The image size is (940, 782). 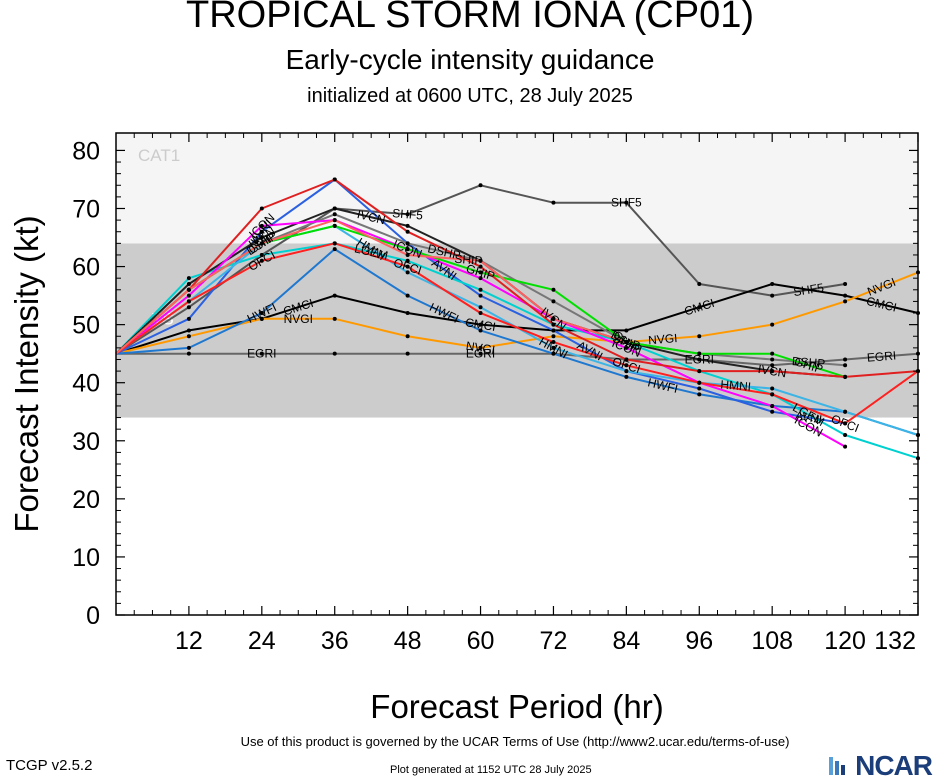 I want to click on series-label: DSHP, so click(x=808, y=362).